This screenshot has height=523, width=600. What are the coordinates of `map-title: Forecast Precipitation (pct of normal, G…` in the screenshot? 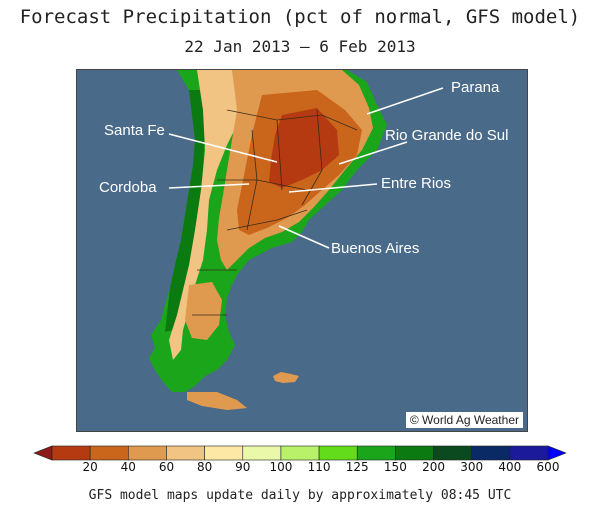 It's located at (300, 17).